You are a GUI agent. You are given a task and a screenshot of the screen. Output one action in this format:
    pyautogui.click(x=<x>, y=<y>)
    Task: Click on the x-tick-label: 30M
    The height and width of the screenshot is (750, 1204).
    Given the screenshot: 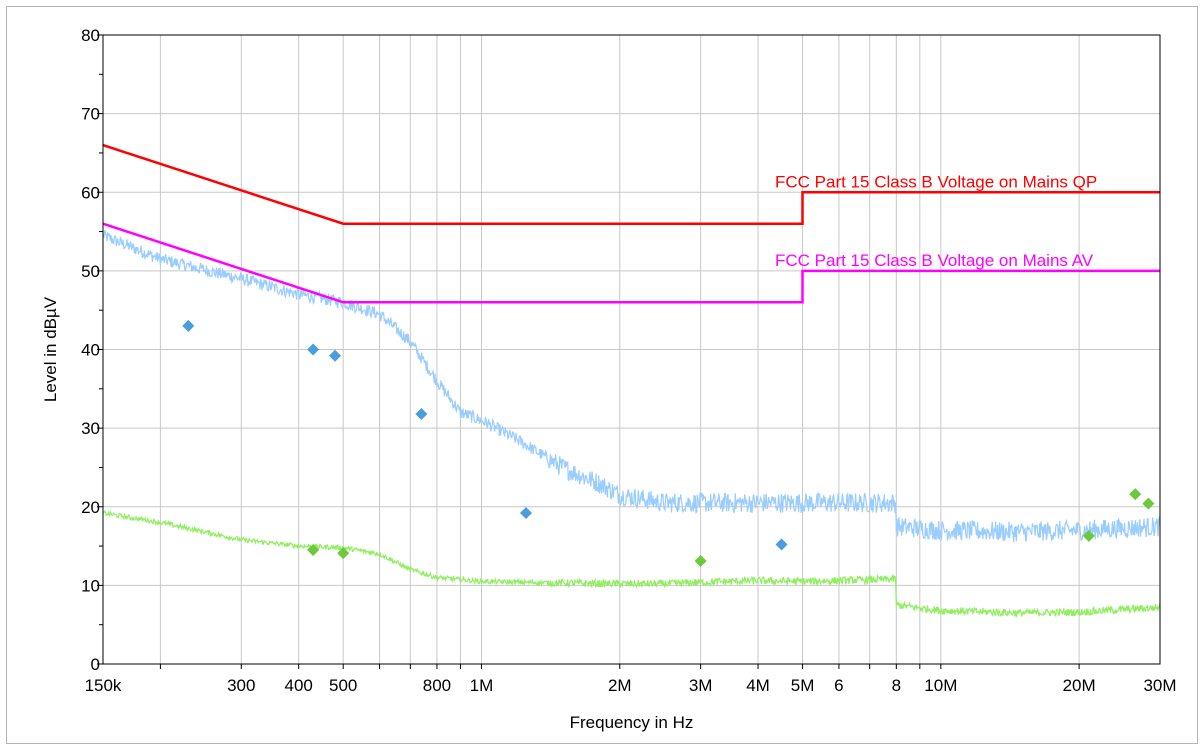 What is the action you would take?
    pyautogui.click(x=1159, y=685)
    